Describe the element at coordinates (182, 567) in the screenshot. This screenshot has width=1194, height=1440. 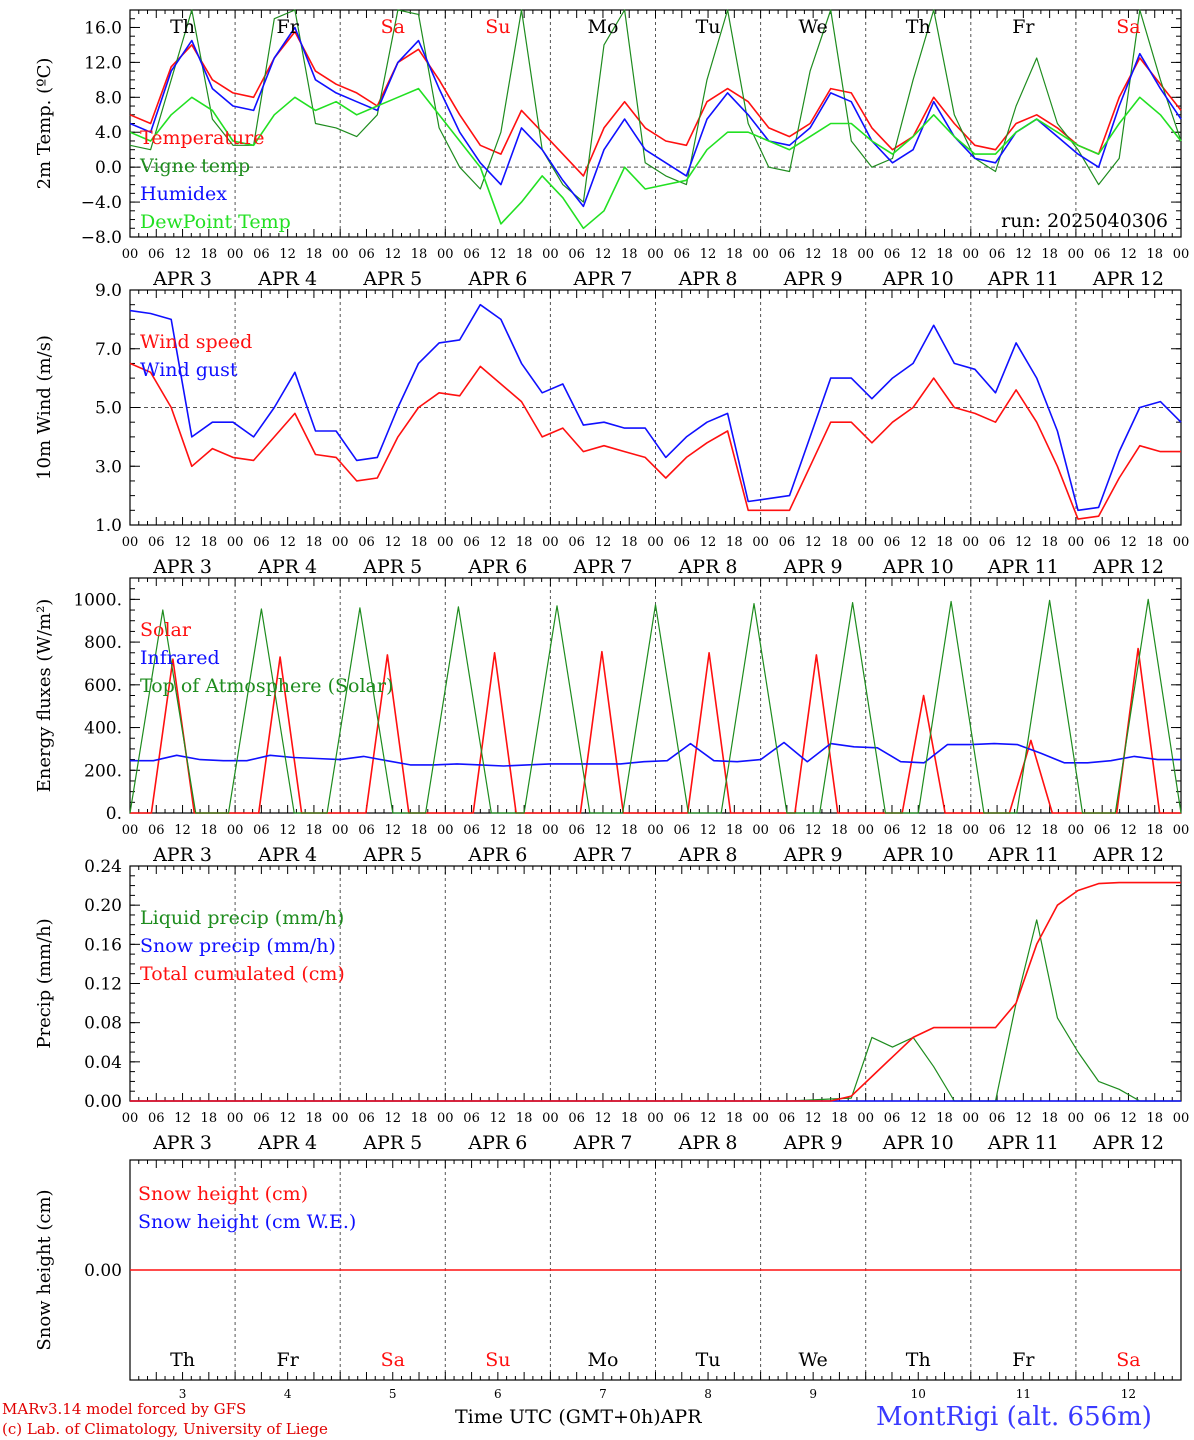
I see `date-label: APR 3` at that location.